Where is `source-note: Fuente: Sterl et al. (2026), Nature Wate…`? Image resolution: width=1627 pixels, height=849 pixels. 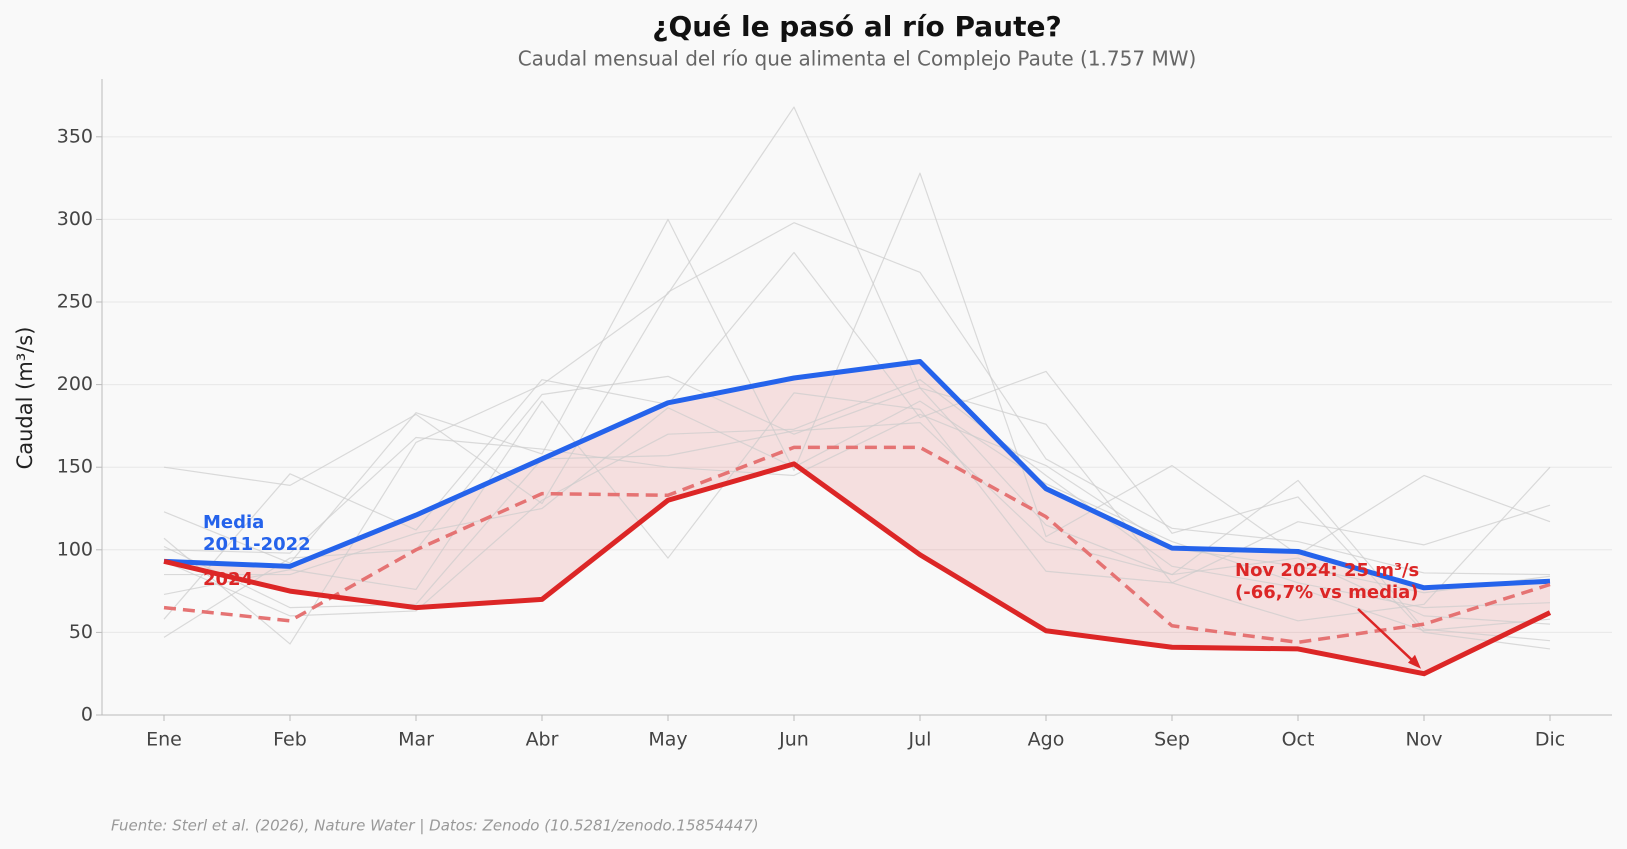 source-note: Fuente: Sterl et al. (2026), Nature Wate… is located at coordinates (435, 826).